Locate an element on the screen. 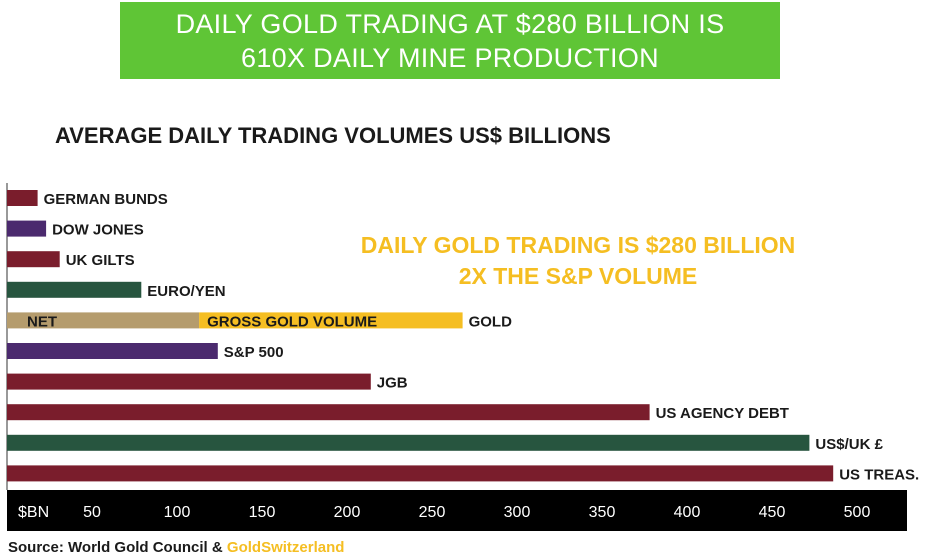 This screenshot has width=933, height=558. annotation-line-1: DAILY GOLD TRADING IS $280 BILLION is located at coordinates (578, 245).